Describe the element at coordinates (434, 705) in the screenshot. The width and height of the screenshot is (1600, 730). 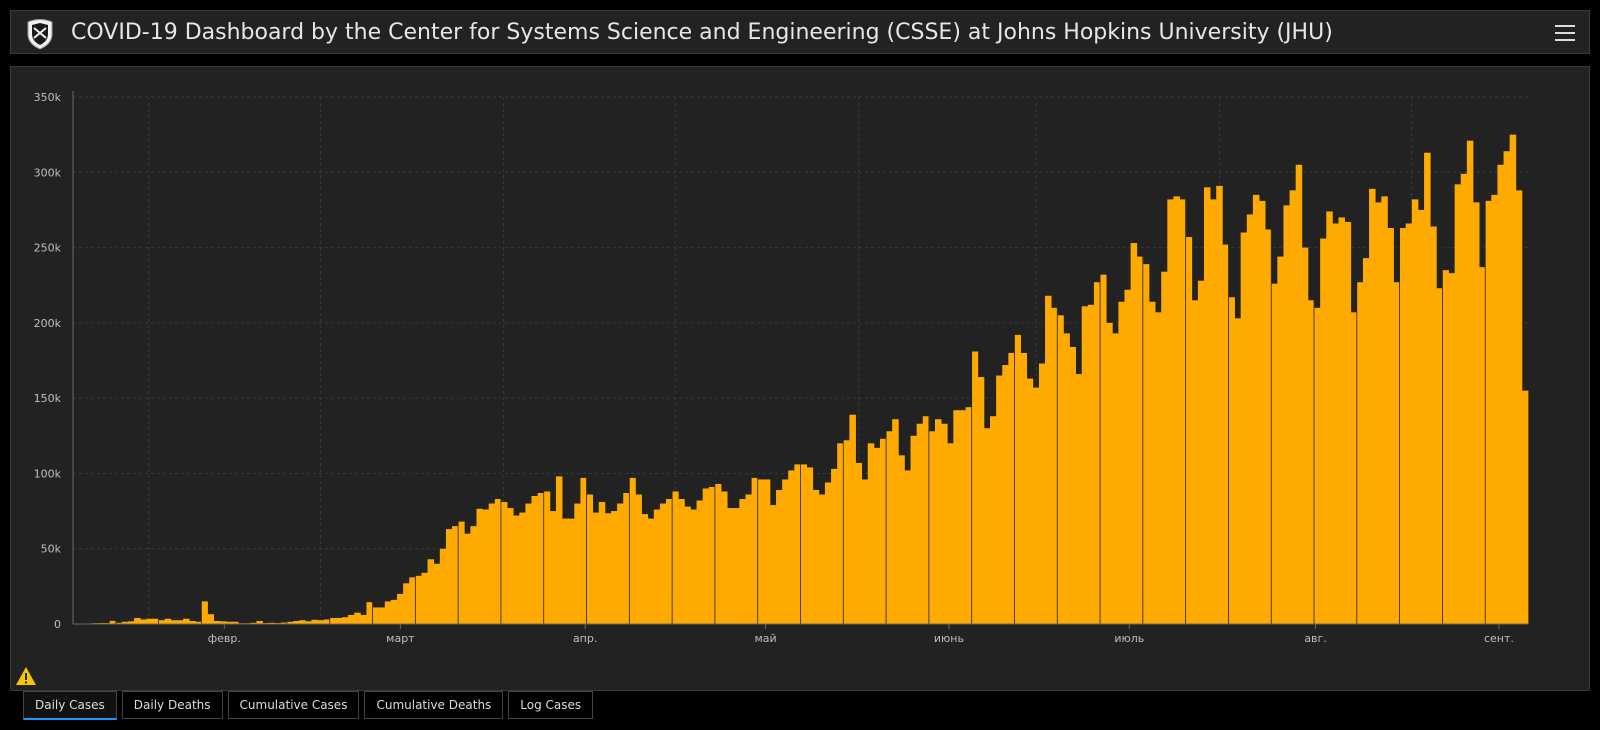
I see `tab-cumulative-deaths: Cumulative Deaths` at that location.